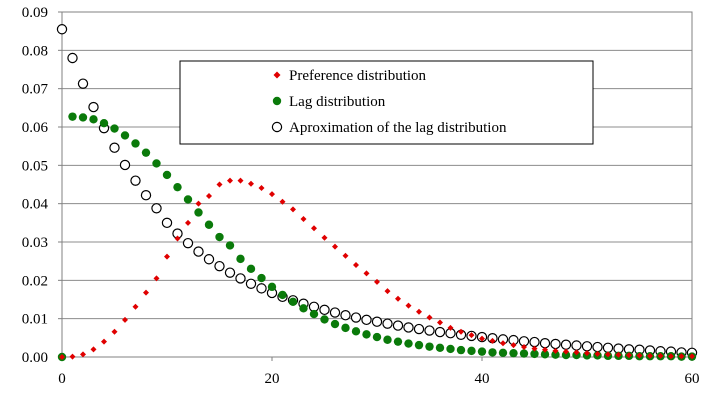 The width and height of the screenshot is (702, 399). What do you see at coordinates (35, 166) in the screenshot?
I see `y-tick-label: 0.05` at bounding box center [35, 166].